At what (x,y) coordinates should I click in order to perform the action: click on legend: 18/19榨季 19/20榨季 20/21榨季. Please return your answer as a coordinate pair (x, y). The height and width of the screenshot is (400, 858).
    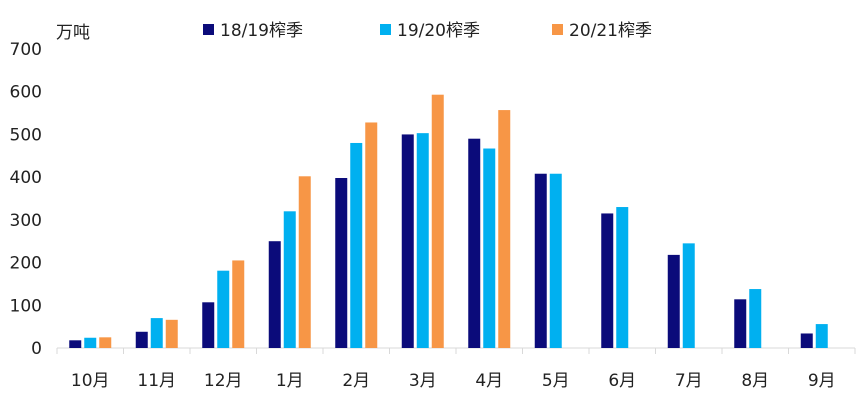
    Looking at the image, I should click on (427, 31).